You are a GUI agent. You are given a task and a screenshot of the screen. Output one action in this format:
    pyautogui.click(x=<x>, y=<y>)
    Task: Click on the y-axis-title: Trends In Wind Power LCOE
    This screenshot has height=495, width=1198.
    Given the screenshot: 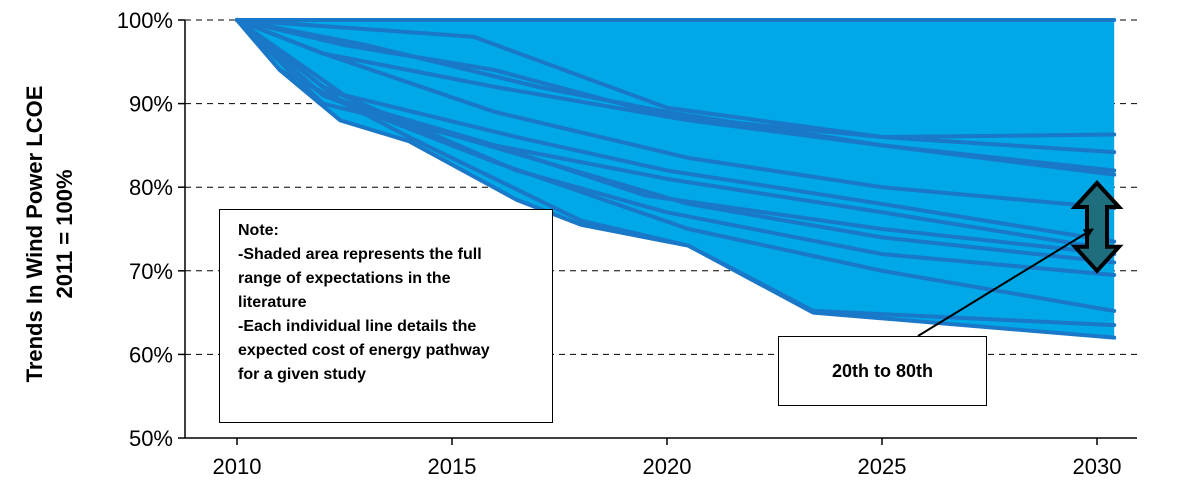 What is the action you would take?
    pyautogui.click(x=34, y=234)
    